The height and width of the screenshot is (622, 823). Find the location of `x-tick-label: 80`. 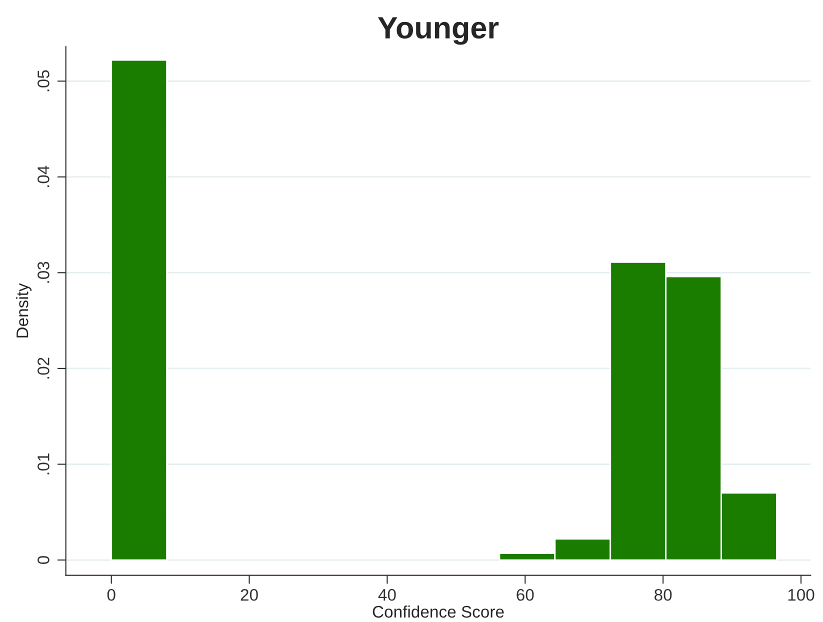

x-tick-label: 80 is located at coordinates (663, 594).